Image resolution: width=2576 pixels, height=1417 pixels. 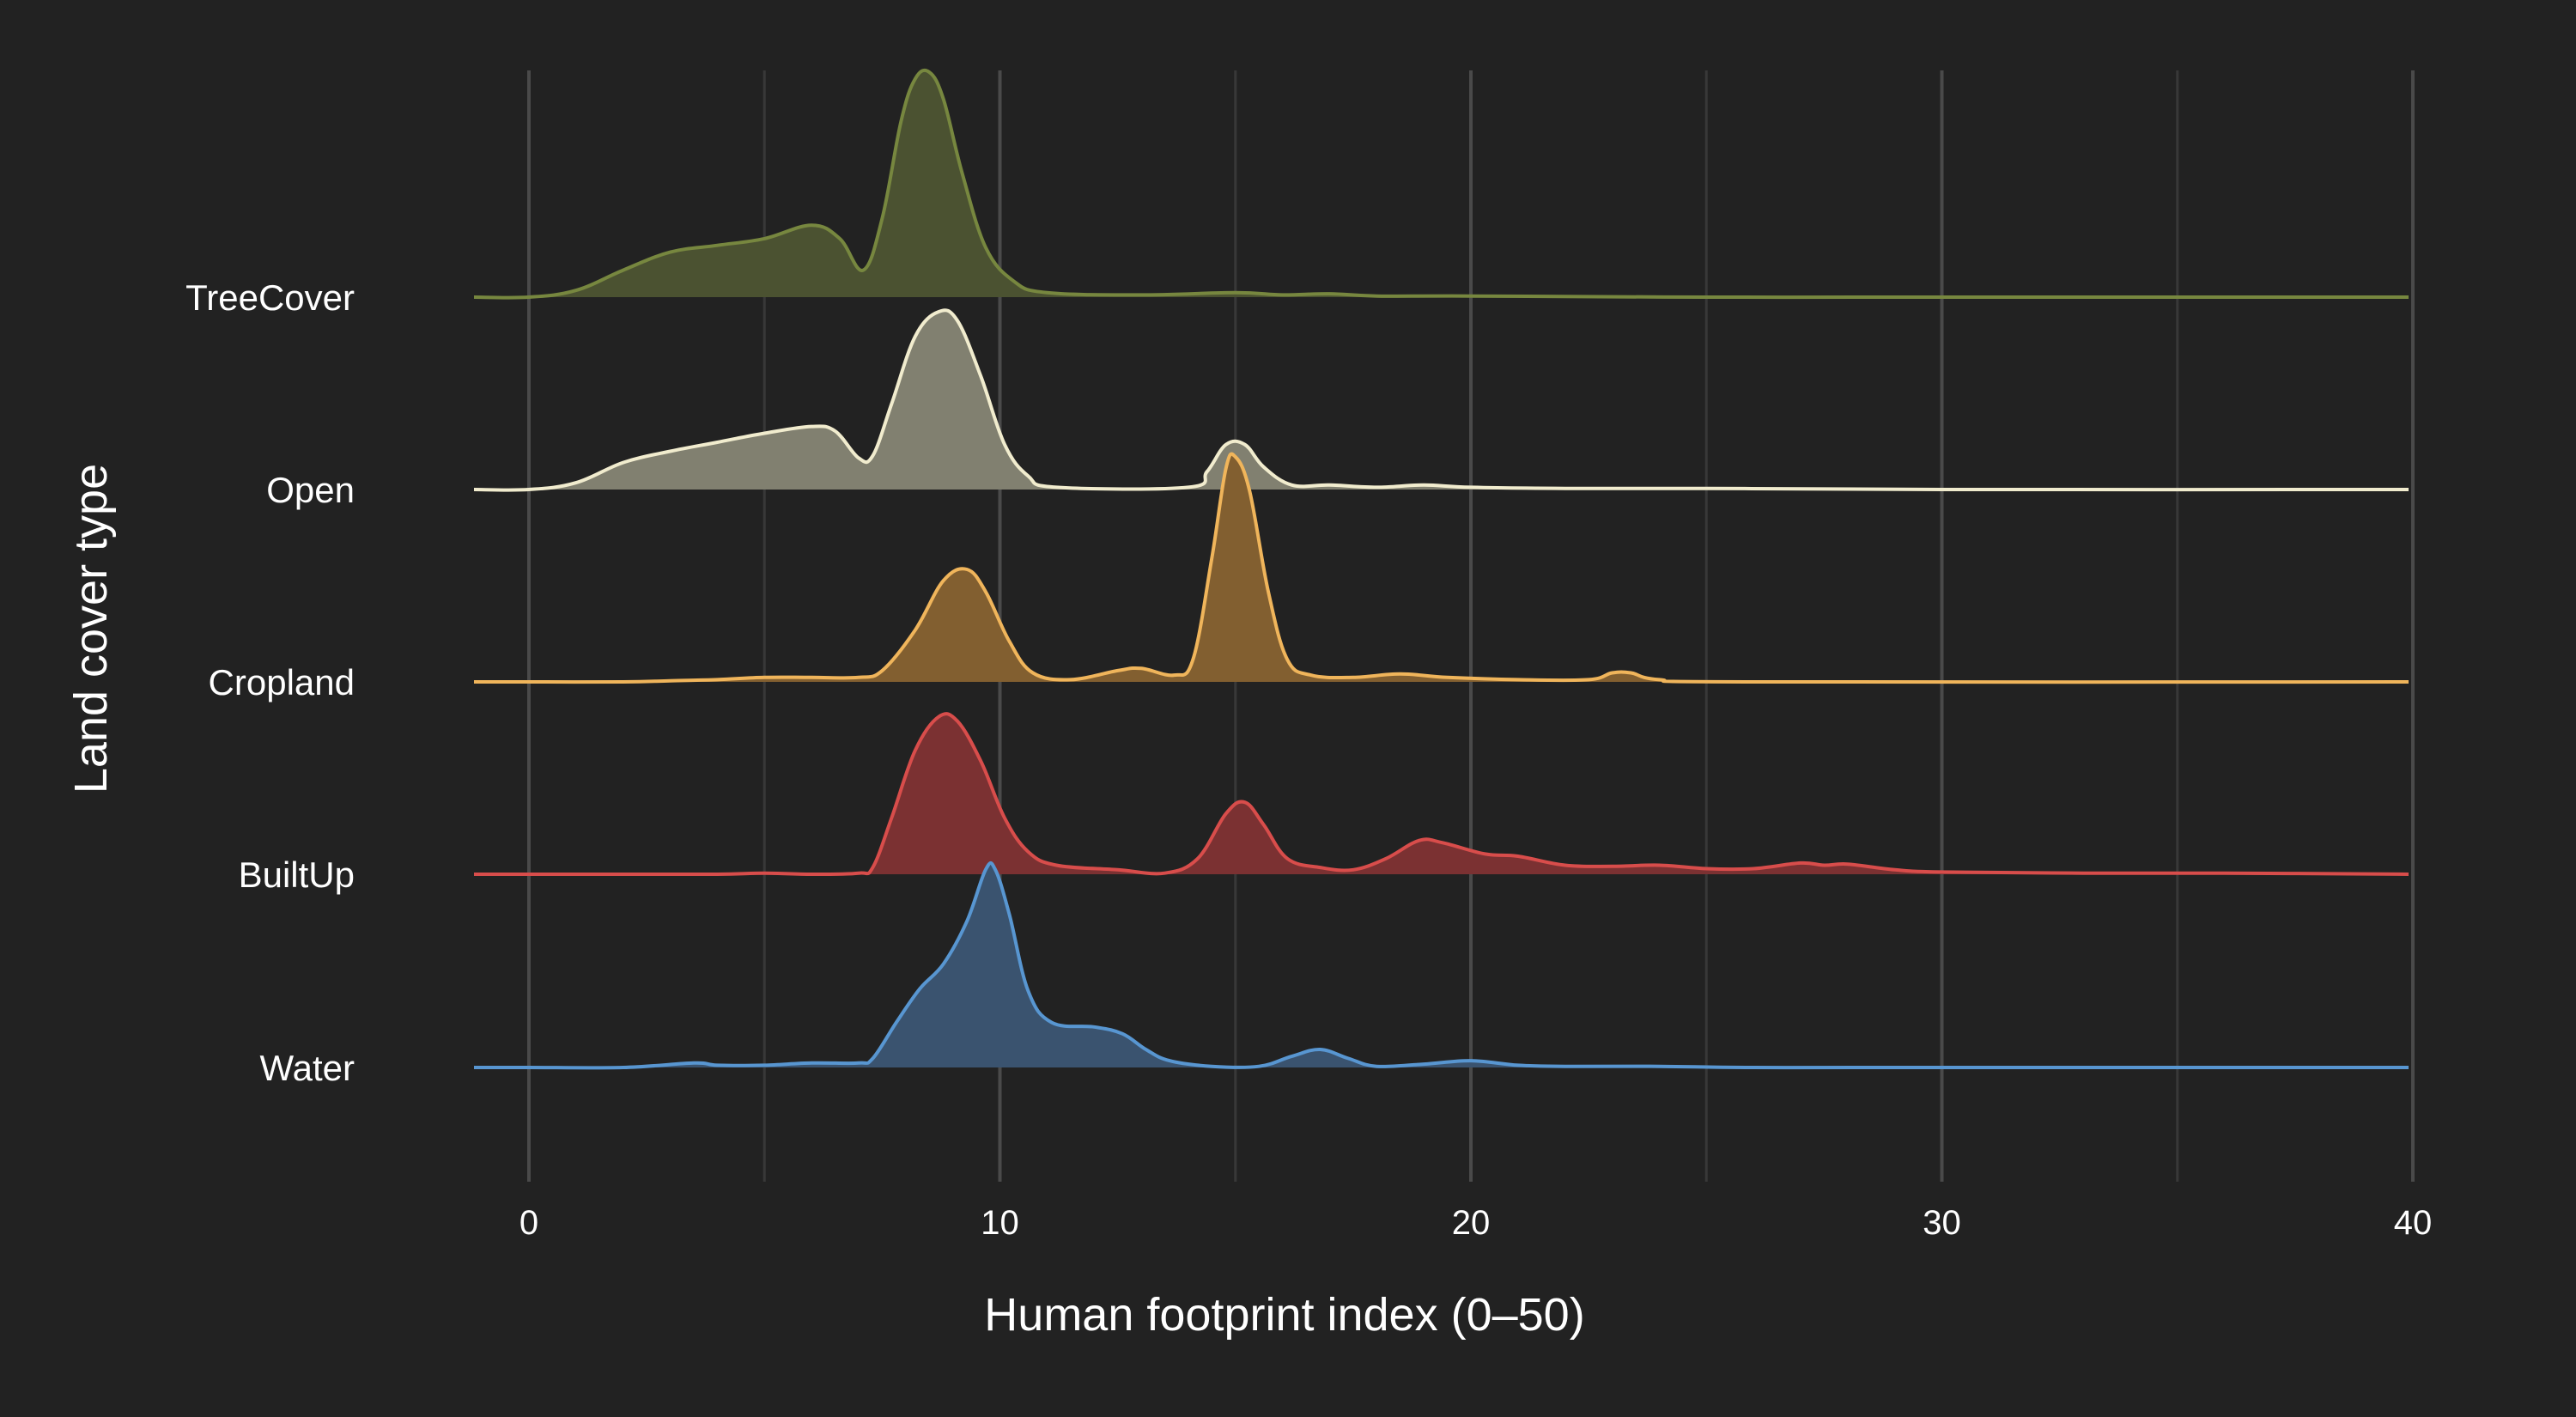 What do you see at coordinates (91, 629) in the screenshot?
I see `y-axis-title: Land cover type` at bounding box center [91, 629].